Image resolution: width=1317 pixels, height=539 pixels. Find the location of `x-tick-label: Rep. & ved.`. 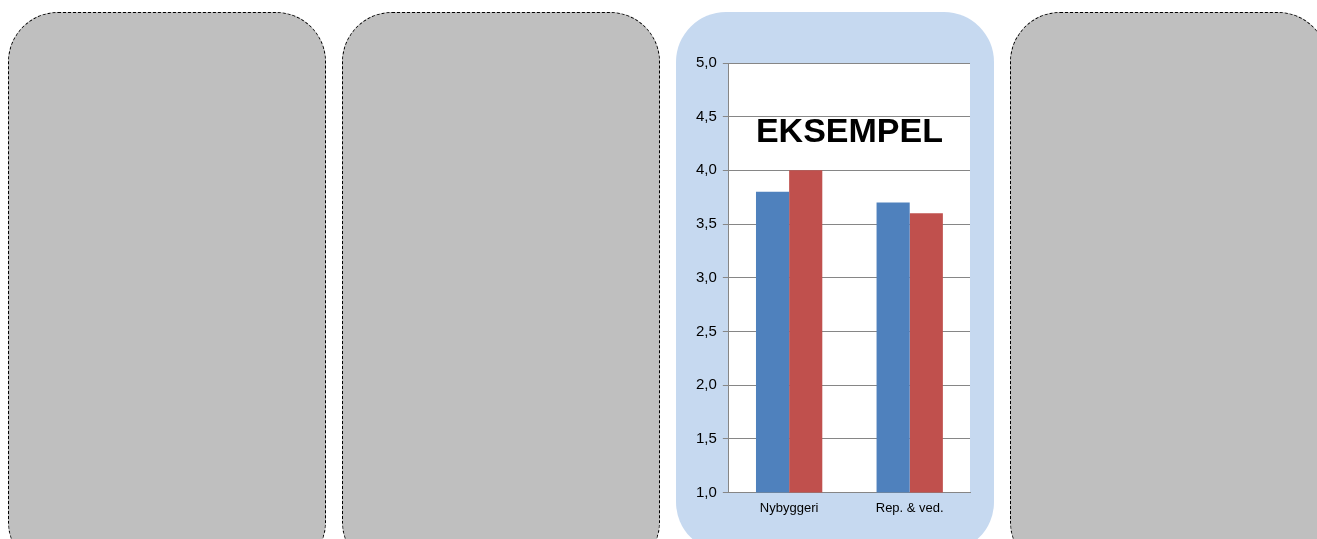

x-tick-label: Rep. & ved. is located at coordinates (909, 507).